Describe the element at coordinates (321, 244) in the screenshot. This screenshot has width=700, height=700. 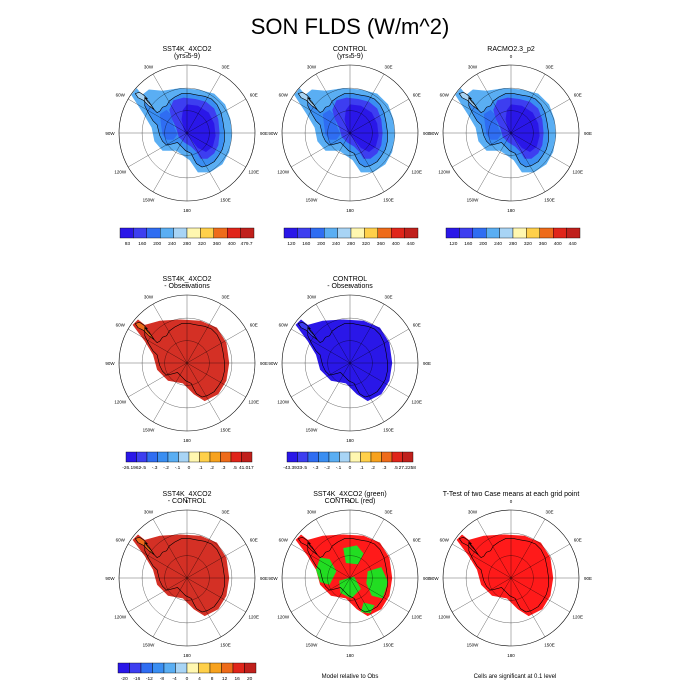
I see `colorbar-label: 200` at that location.